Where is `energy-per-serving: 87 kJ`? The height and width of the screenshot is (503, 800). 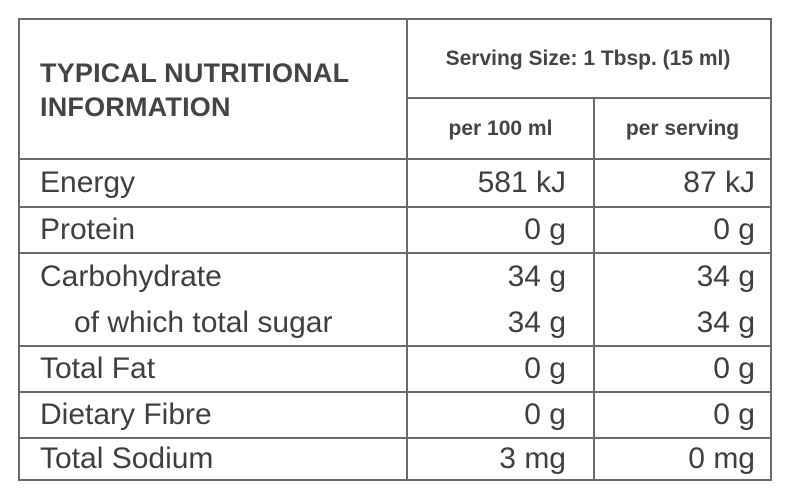
energy-per-serving: 87 kJ is located at coordinates (719, 182).